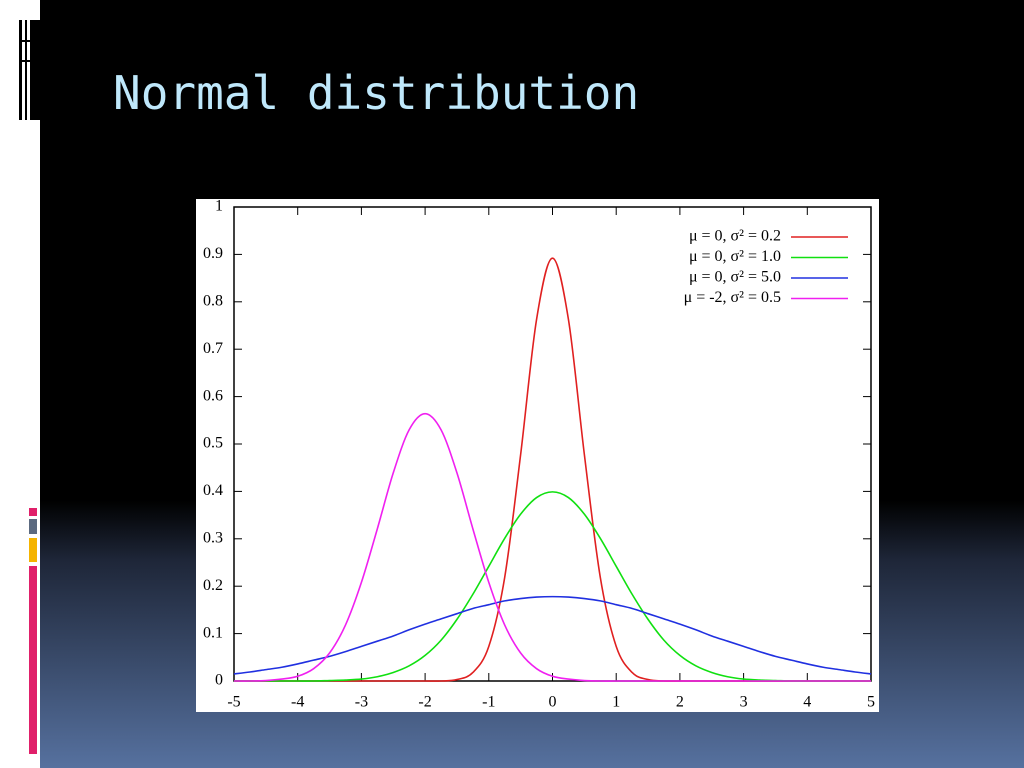 The image size is (1024, 768). What do you see at coordinates (213, 348) in the screenshot?
I see `y-tick-label: 0.7` at bounding box center [213, 348].